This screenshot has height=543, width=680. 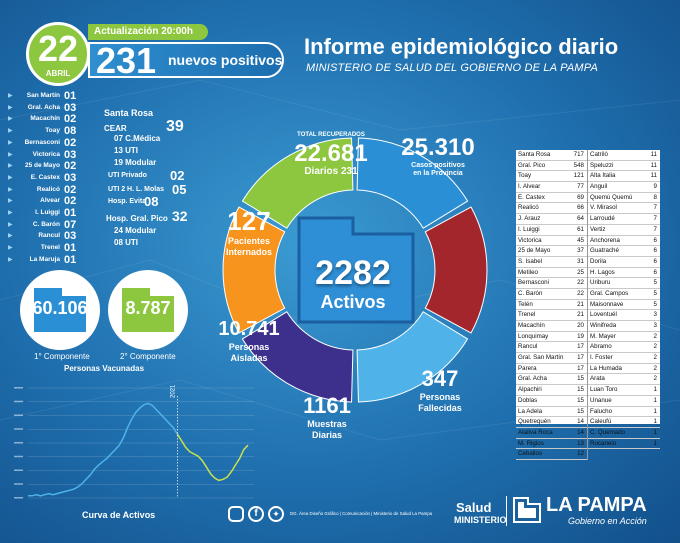 What do you see at coordinates (148, 32) in the screenshot?
I see `update-time-banner: Actualización 20:00h` at bounding box center [148, 32].